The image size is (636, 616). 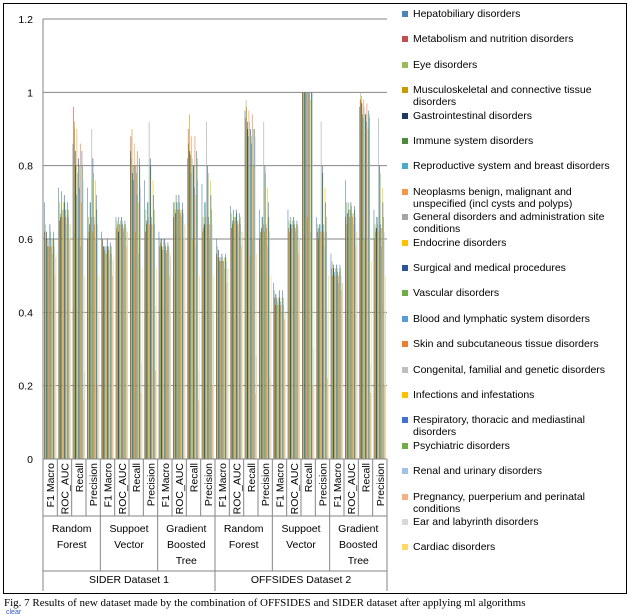 What do you see at coordinates (295, 489) in the screenshot?
I see `x-tick-label: ROC_AUC` at bounding box center [295, 489].